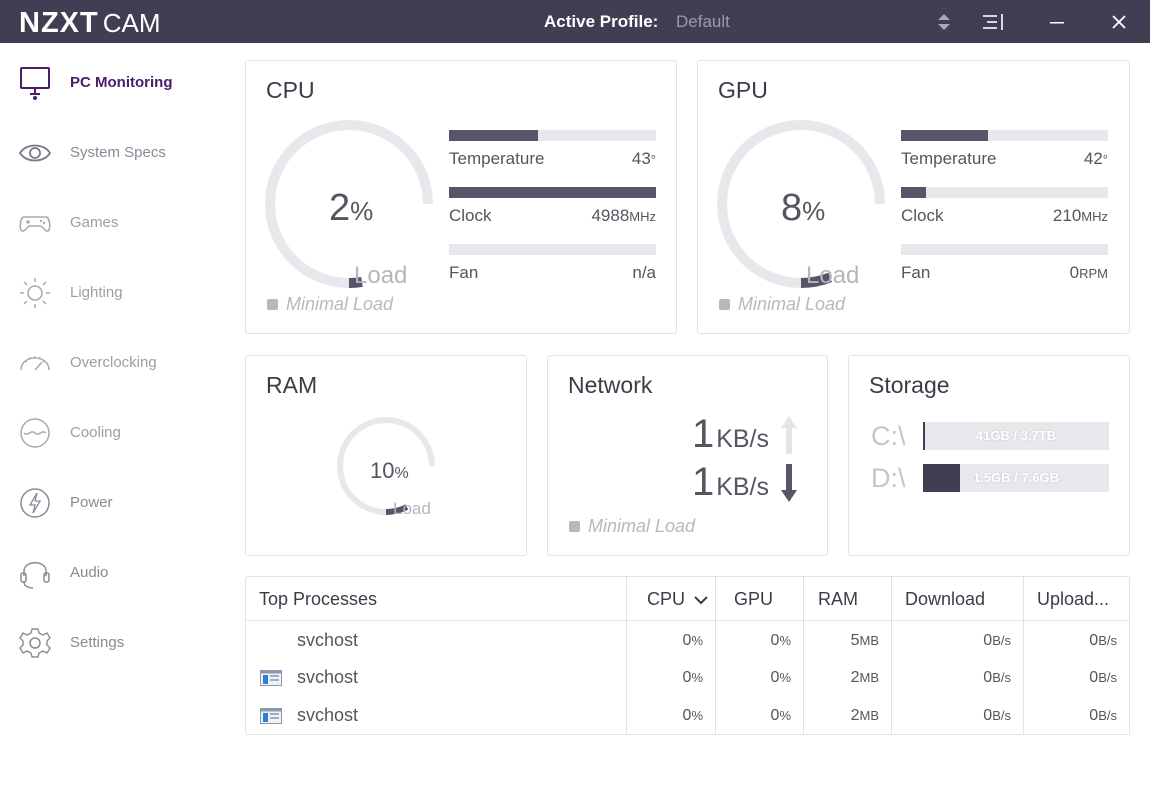  Describe the element at coordinates (94, 222) in the screenshot. I see `sidebar-item-label: Games` at that location.